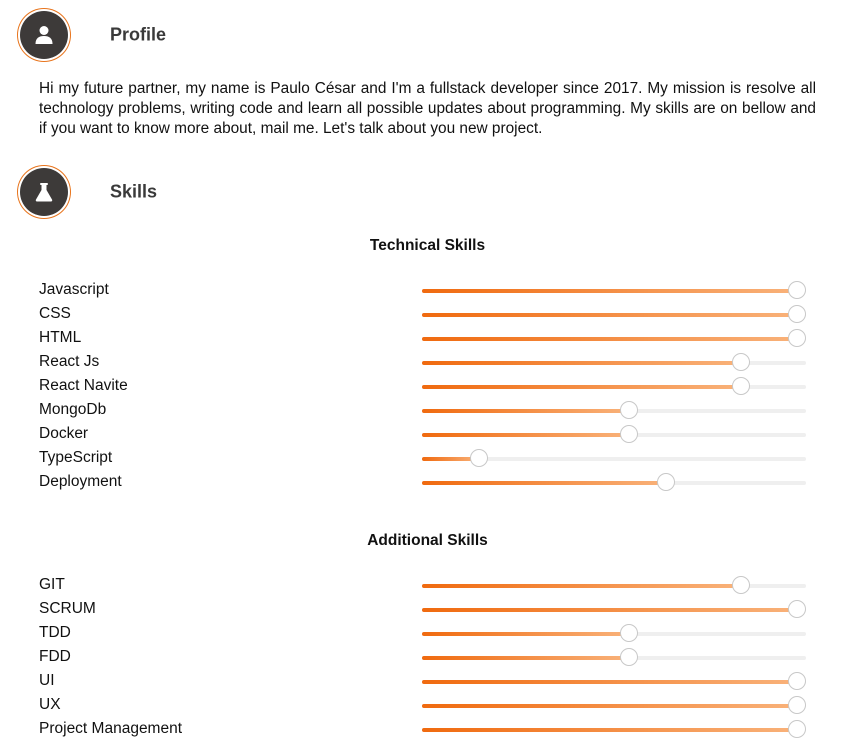 Image resolution: width=851 pixels, height=756 pixels. I want to click on skill-label: Project Management, so click(111, 728).